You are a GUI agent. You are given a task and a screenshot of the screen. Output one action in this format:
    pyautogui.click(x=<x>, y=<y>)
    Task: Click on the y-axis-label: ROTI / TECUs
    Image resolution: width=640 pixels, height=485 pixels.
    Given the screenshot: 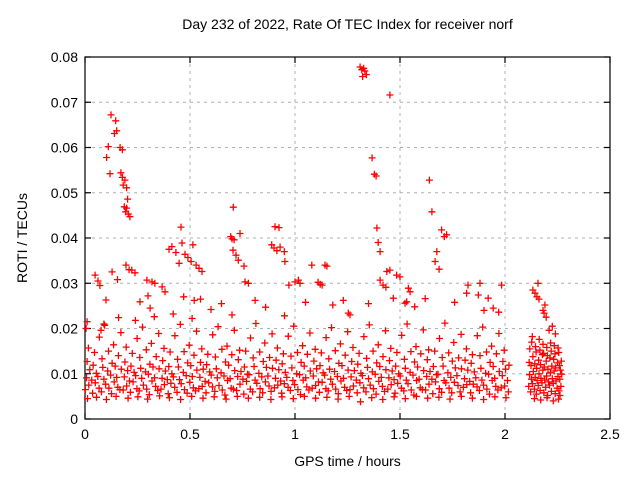 What is the action you would take?
    pyautogui.click(x=22, y=238)
    